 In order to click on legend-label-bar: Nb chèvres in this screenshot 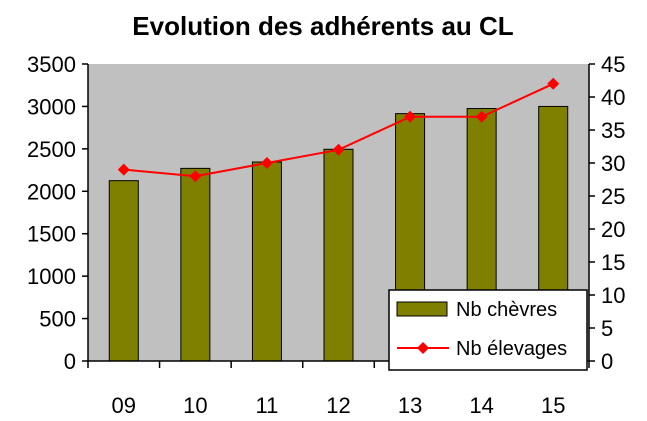, I will do `click(506, 310)`.